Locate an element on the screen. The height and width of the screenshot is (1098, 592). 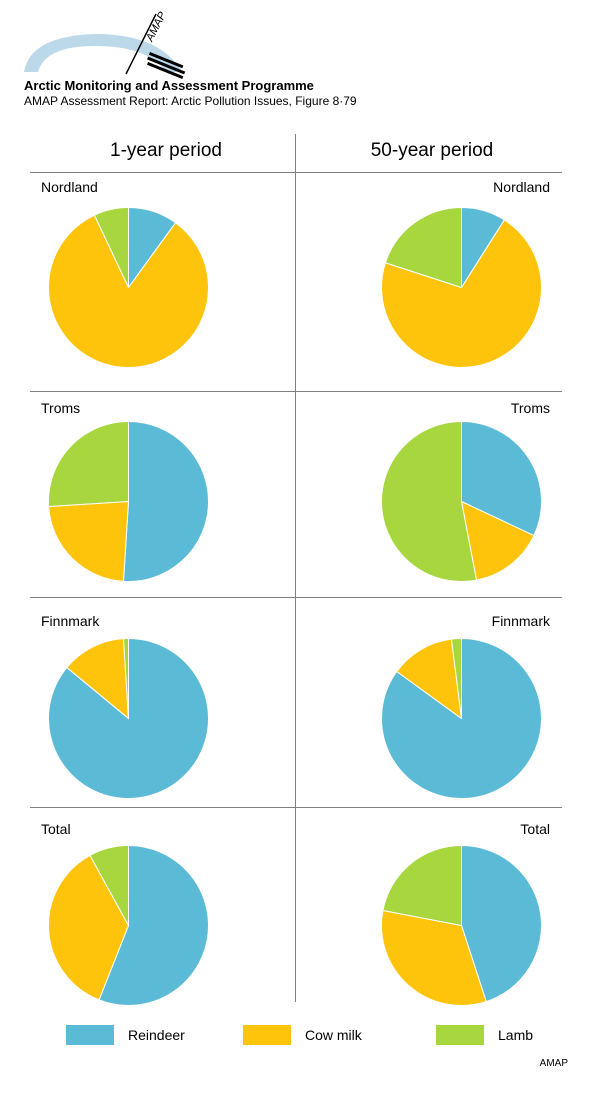
pie-nordland-50yr is located at coordinates (461, 287).